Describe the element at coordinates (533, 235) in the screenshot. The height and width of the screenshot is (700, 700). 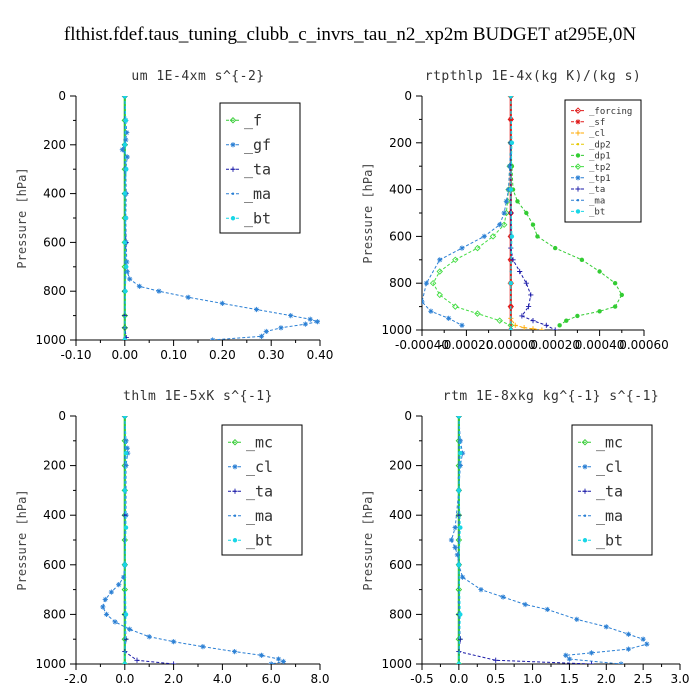
I see `series-ta` at that location.